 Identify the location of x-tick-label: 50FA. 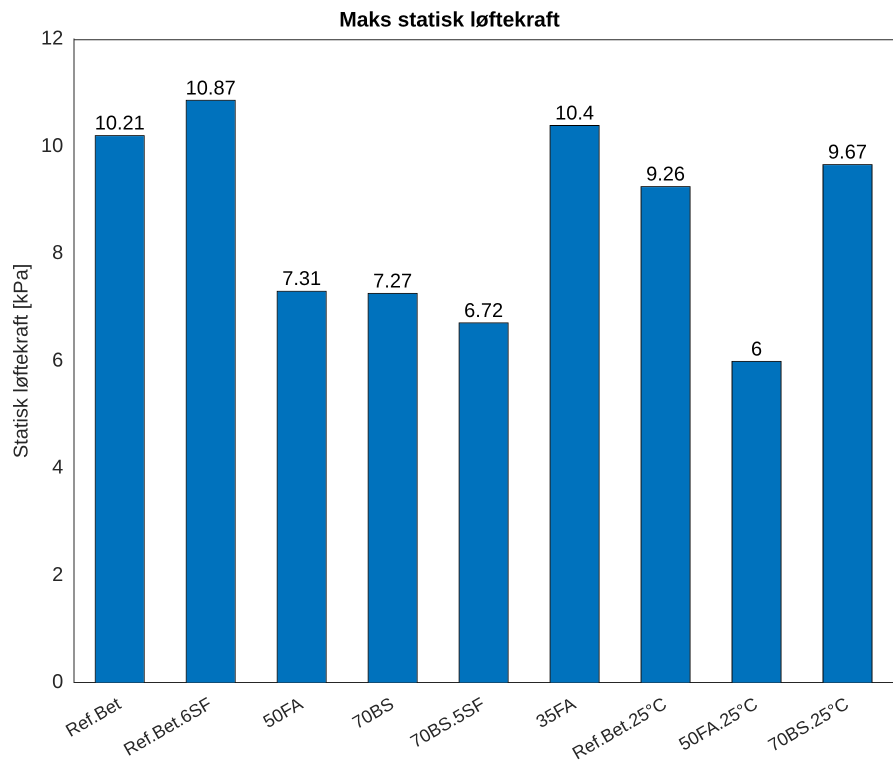
(283, 712).